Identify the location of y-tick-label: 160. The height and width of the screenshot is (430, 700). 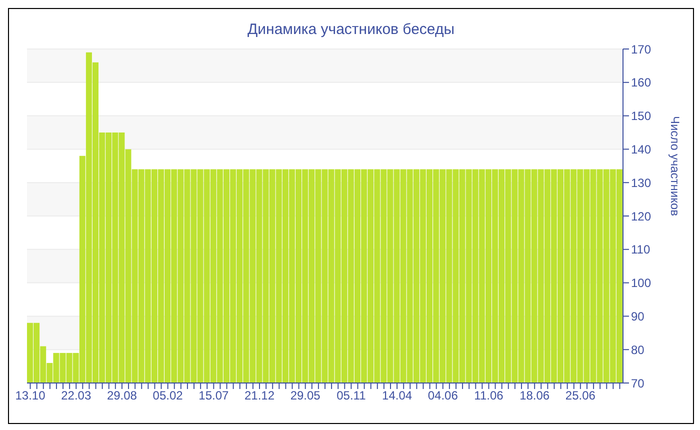
(641, 83).